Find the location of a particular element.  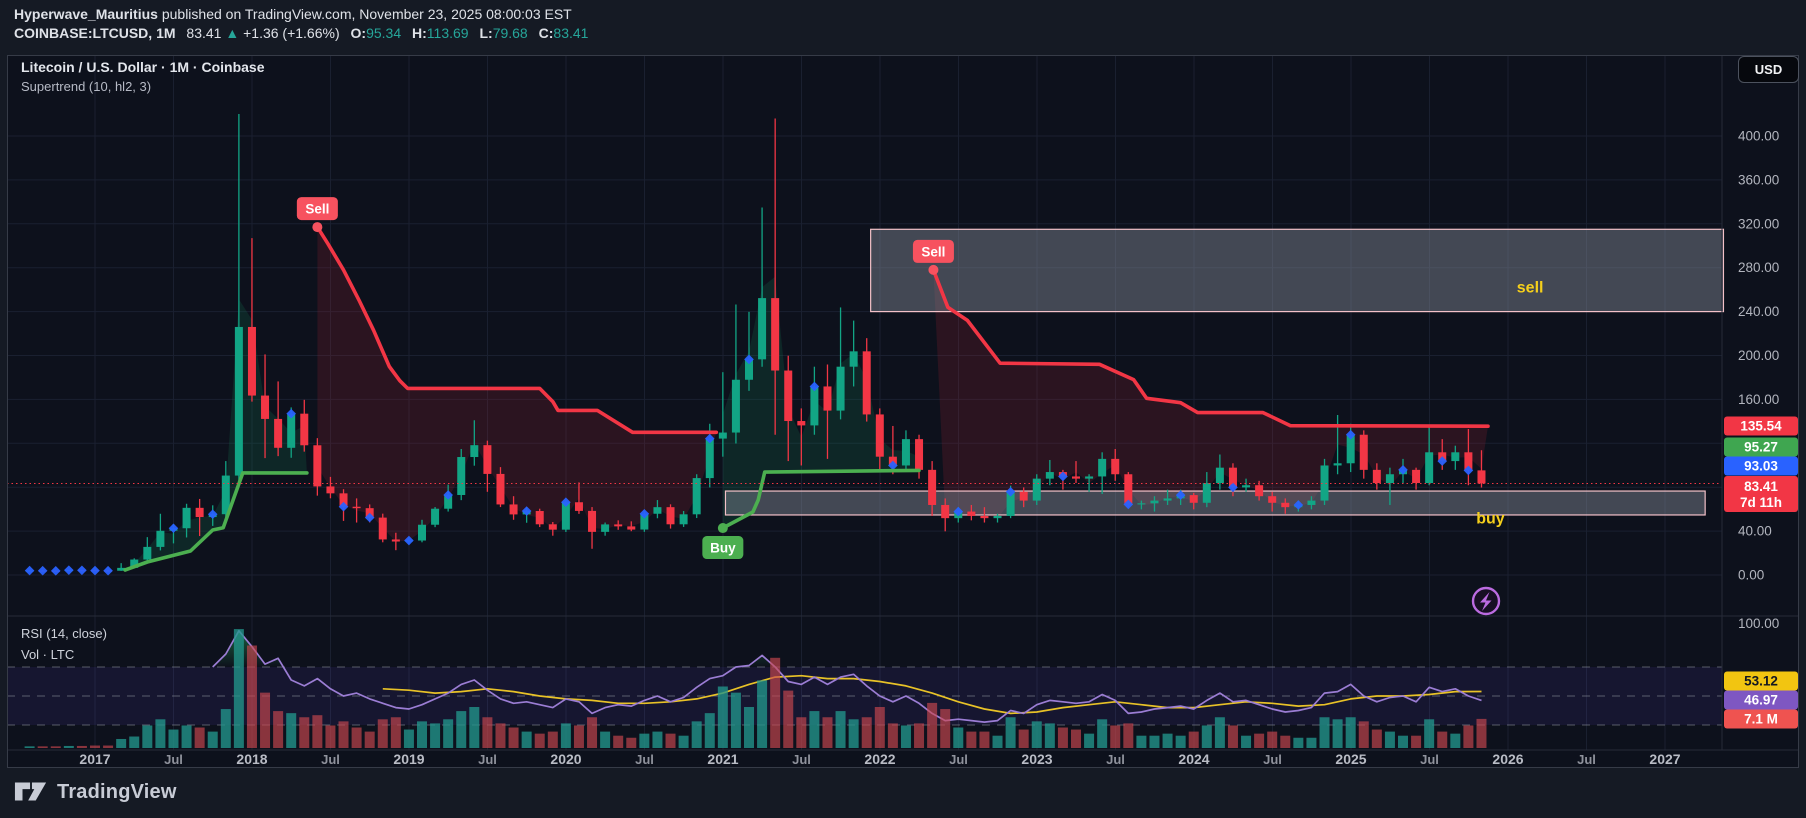

time-tick-year: 2019 is located at coordinates (408, 759).